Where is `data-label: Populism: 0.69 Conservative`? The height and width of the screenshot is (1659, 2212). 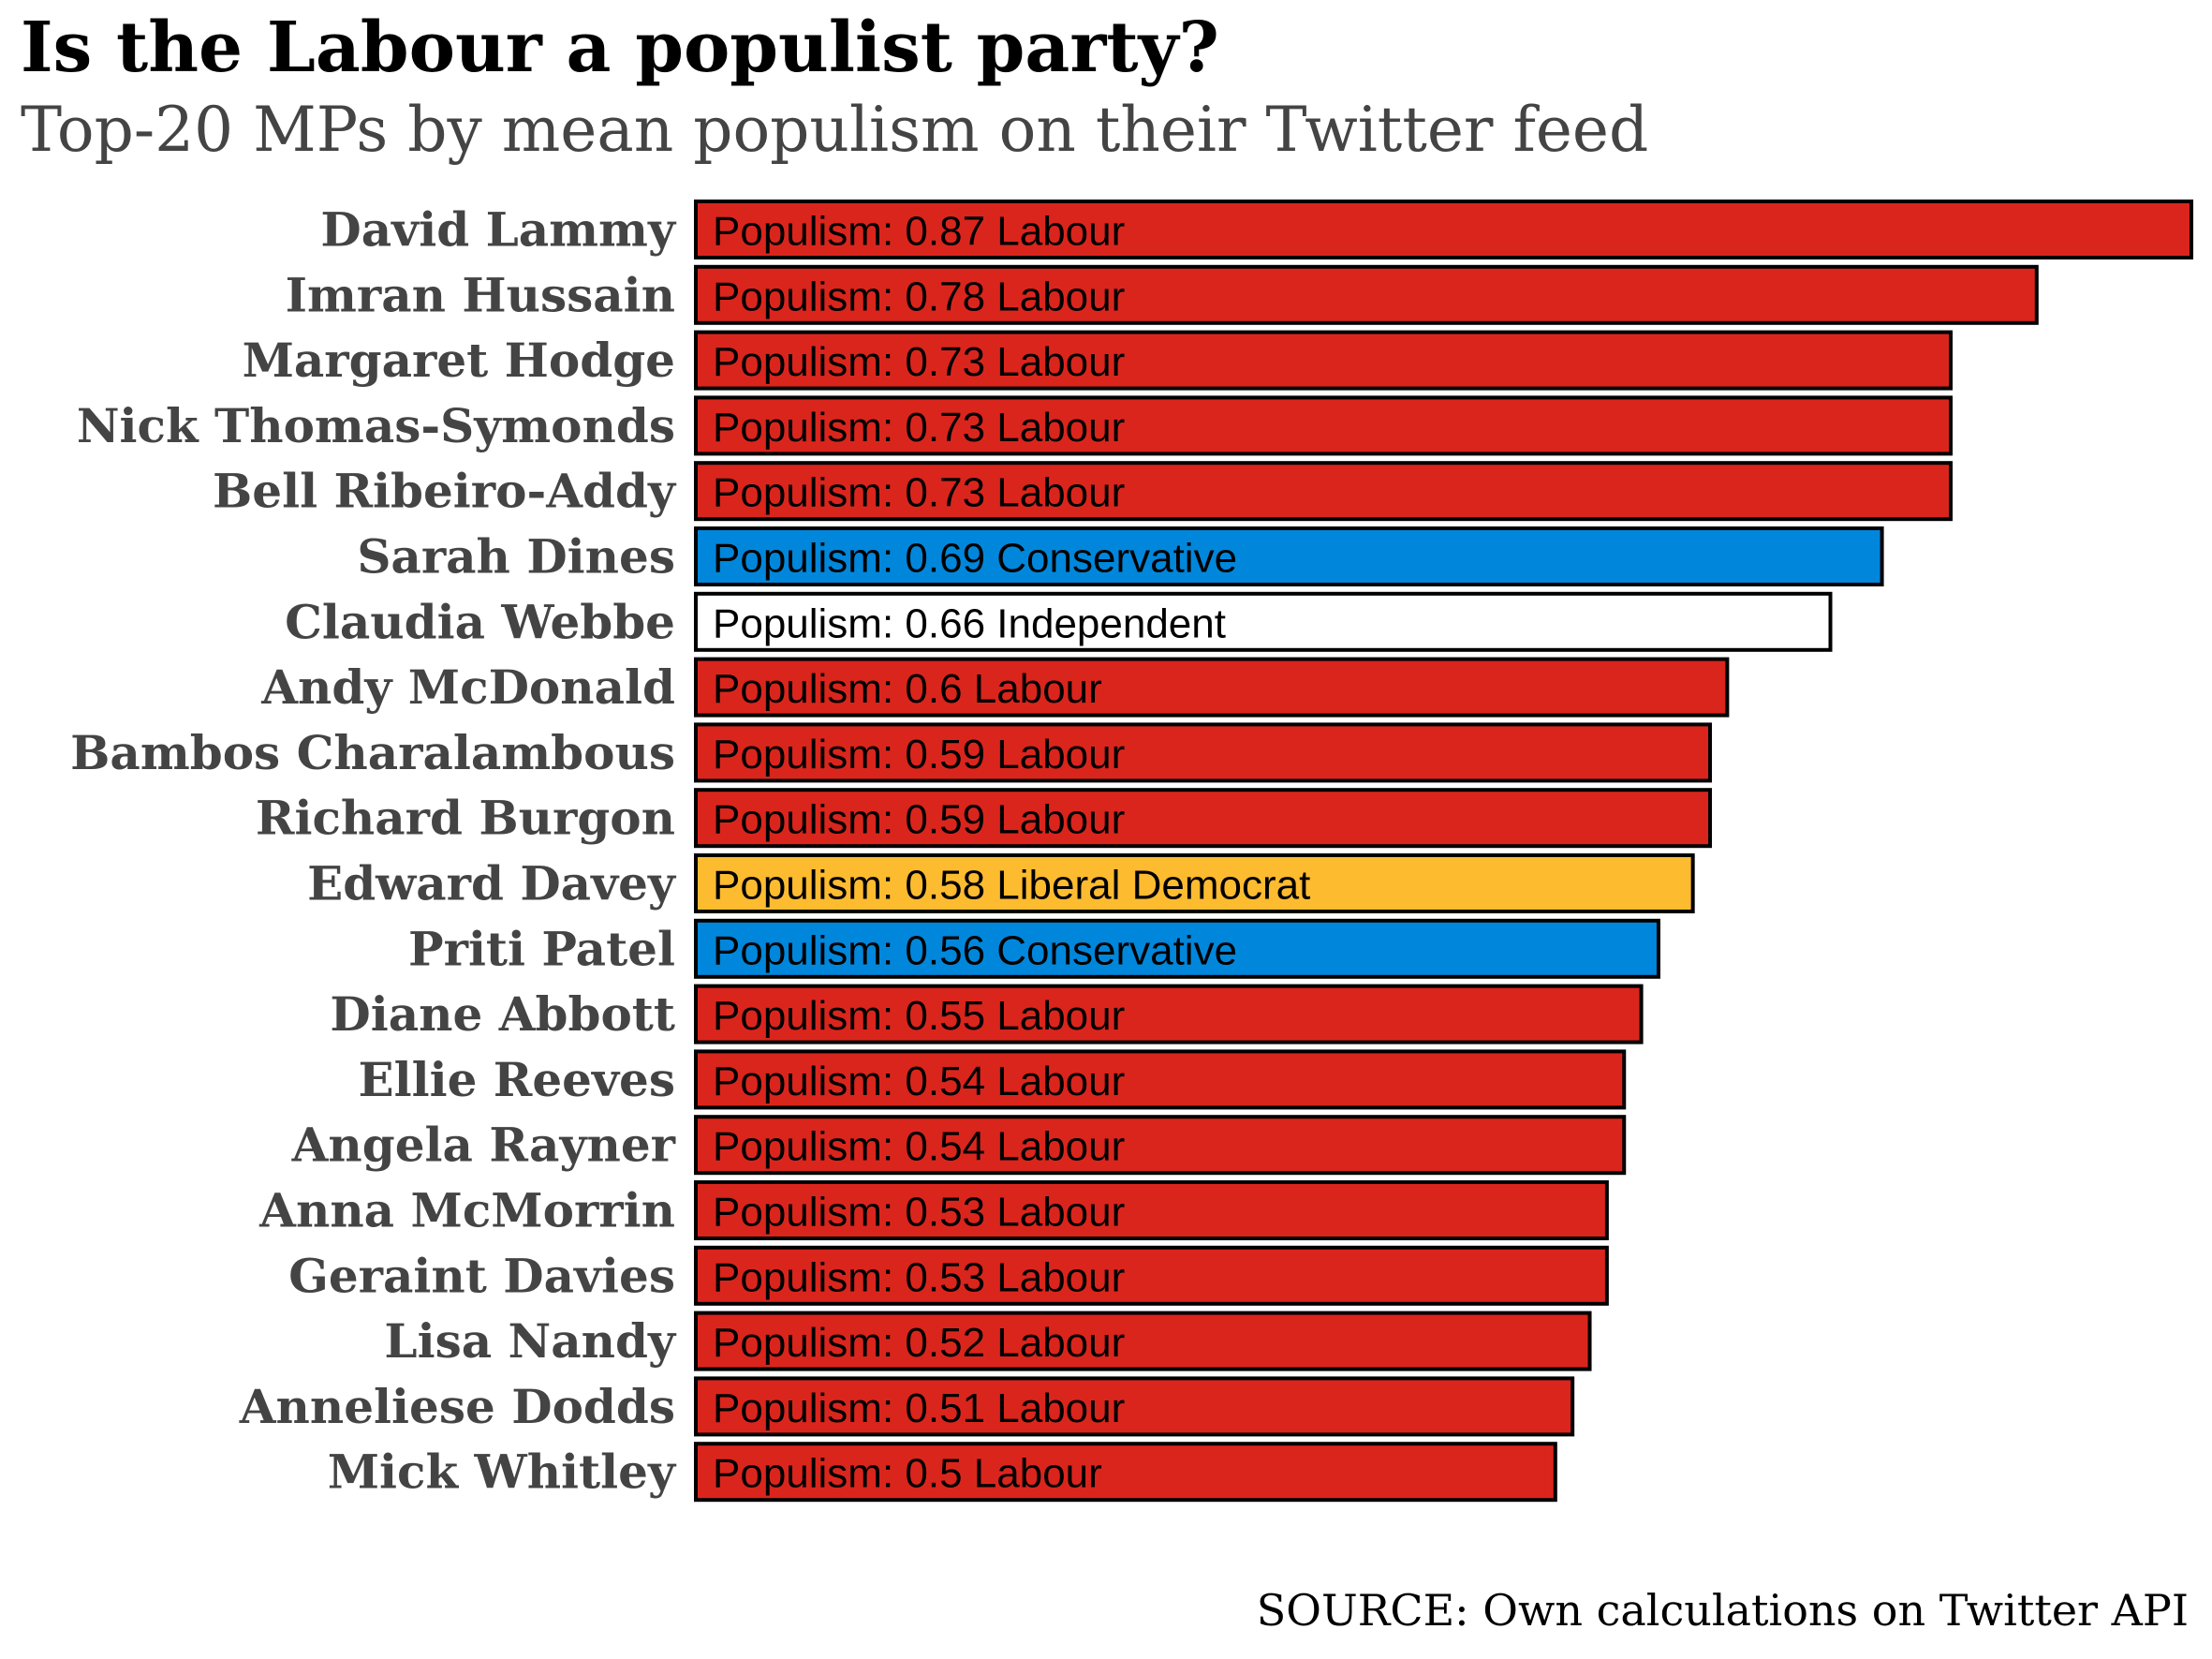
data-label: Populism: 0.69 Conservative is located at coordinates (975, 559).